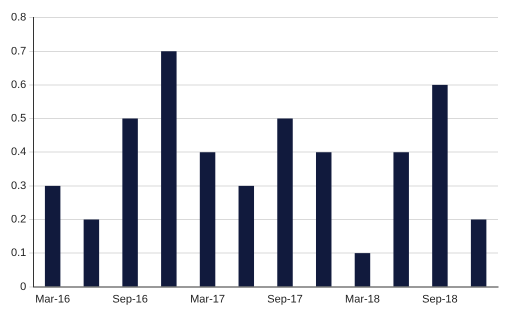  I want to click on y-tick-label: 0, so click(23, 286).